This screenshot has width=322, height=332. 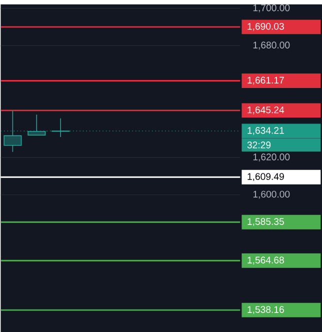 I want to click on y-tick-label: 1,620.00, so click(x=271, y=158).